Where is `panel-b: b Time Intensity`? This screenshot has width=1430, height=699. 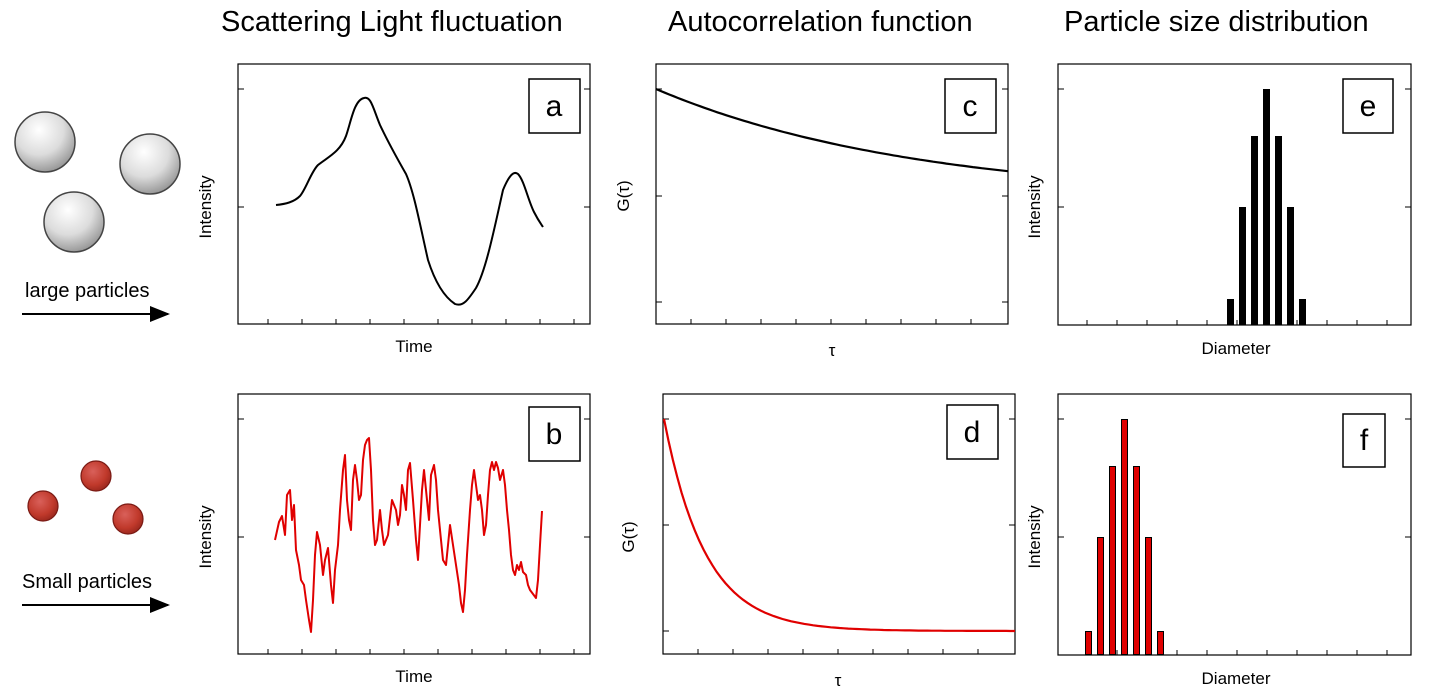 panel-b: b Time Intensity is located at coordinates (393, 539).